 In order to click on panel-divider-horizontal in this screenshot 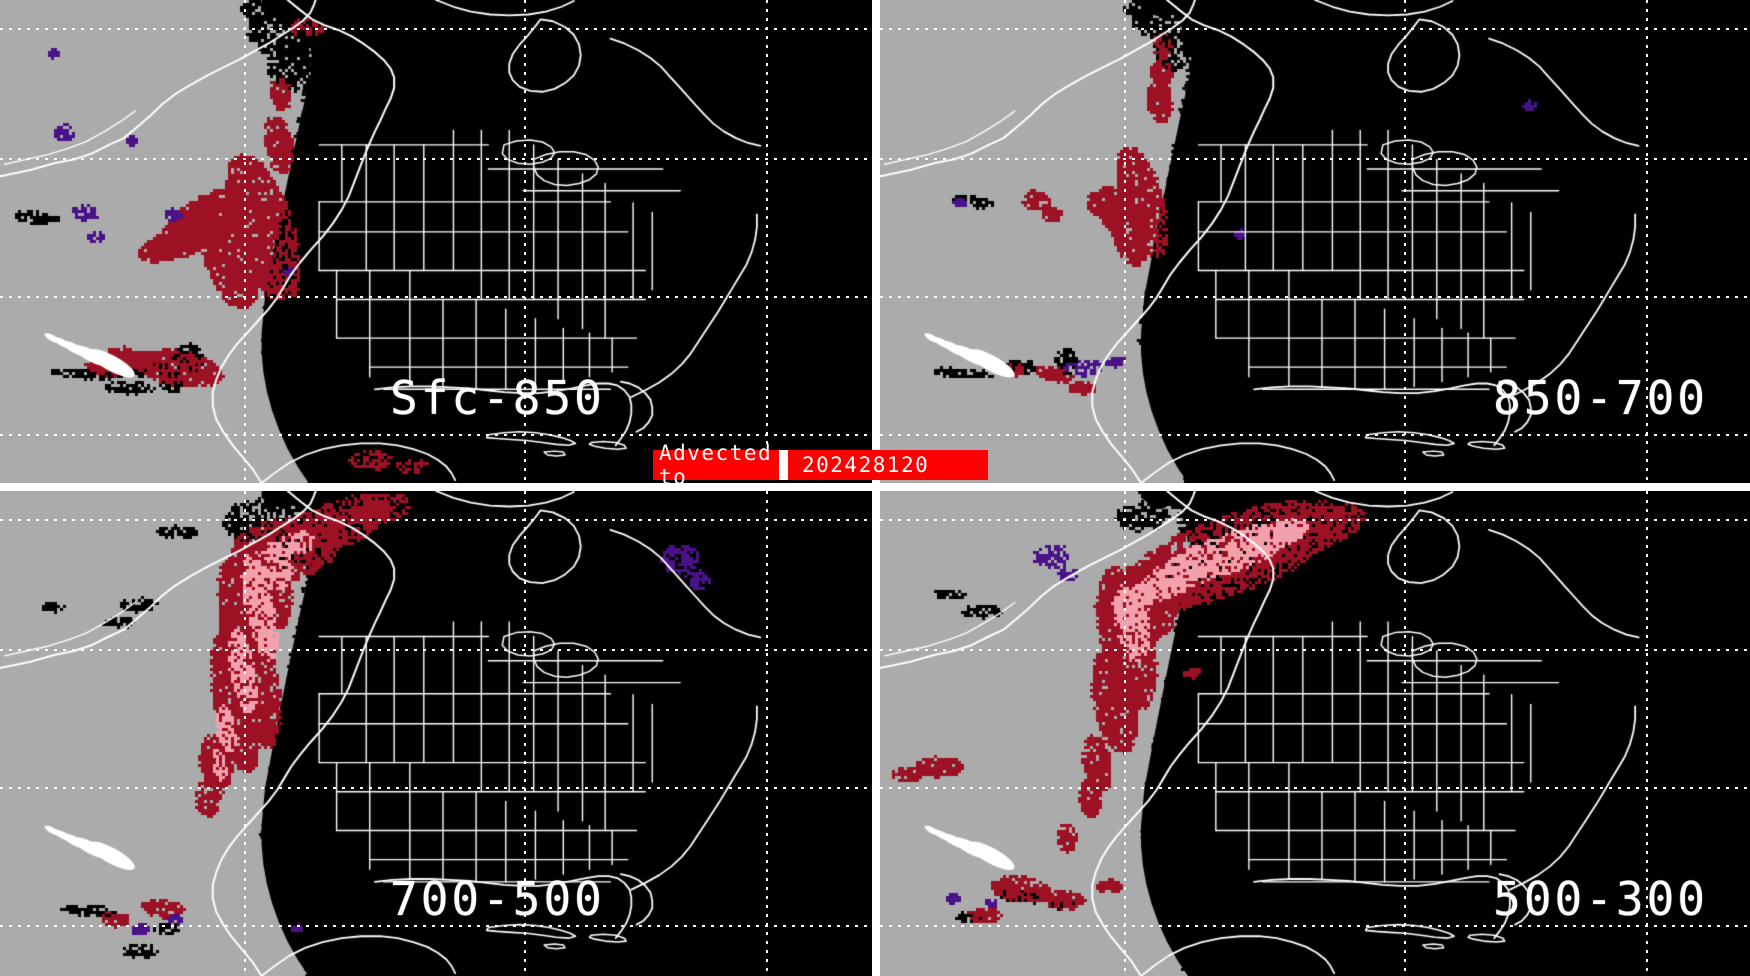, I will do `click(875, 487)`.